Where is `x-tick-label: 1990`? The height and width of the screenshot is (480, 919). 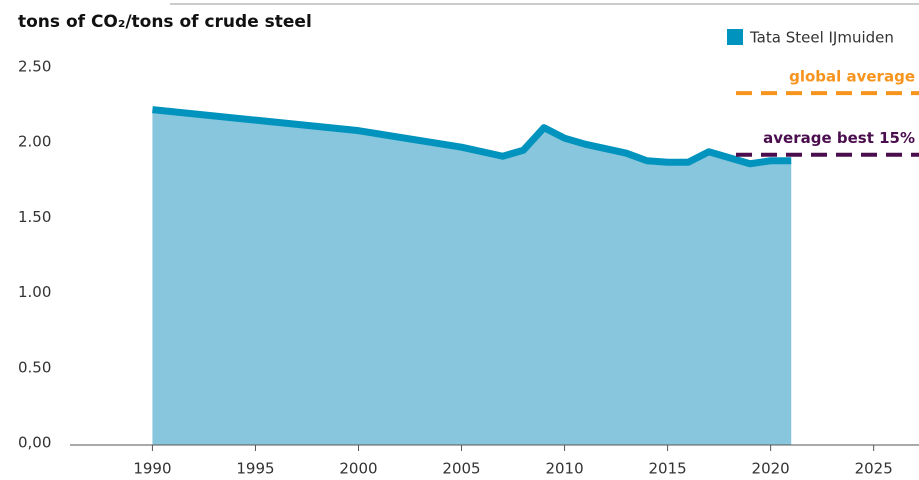 x-tick-label: 1990 is located at coordinates (152, 469).